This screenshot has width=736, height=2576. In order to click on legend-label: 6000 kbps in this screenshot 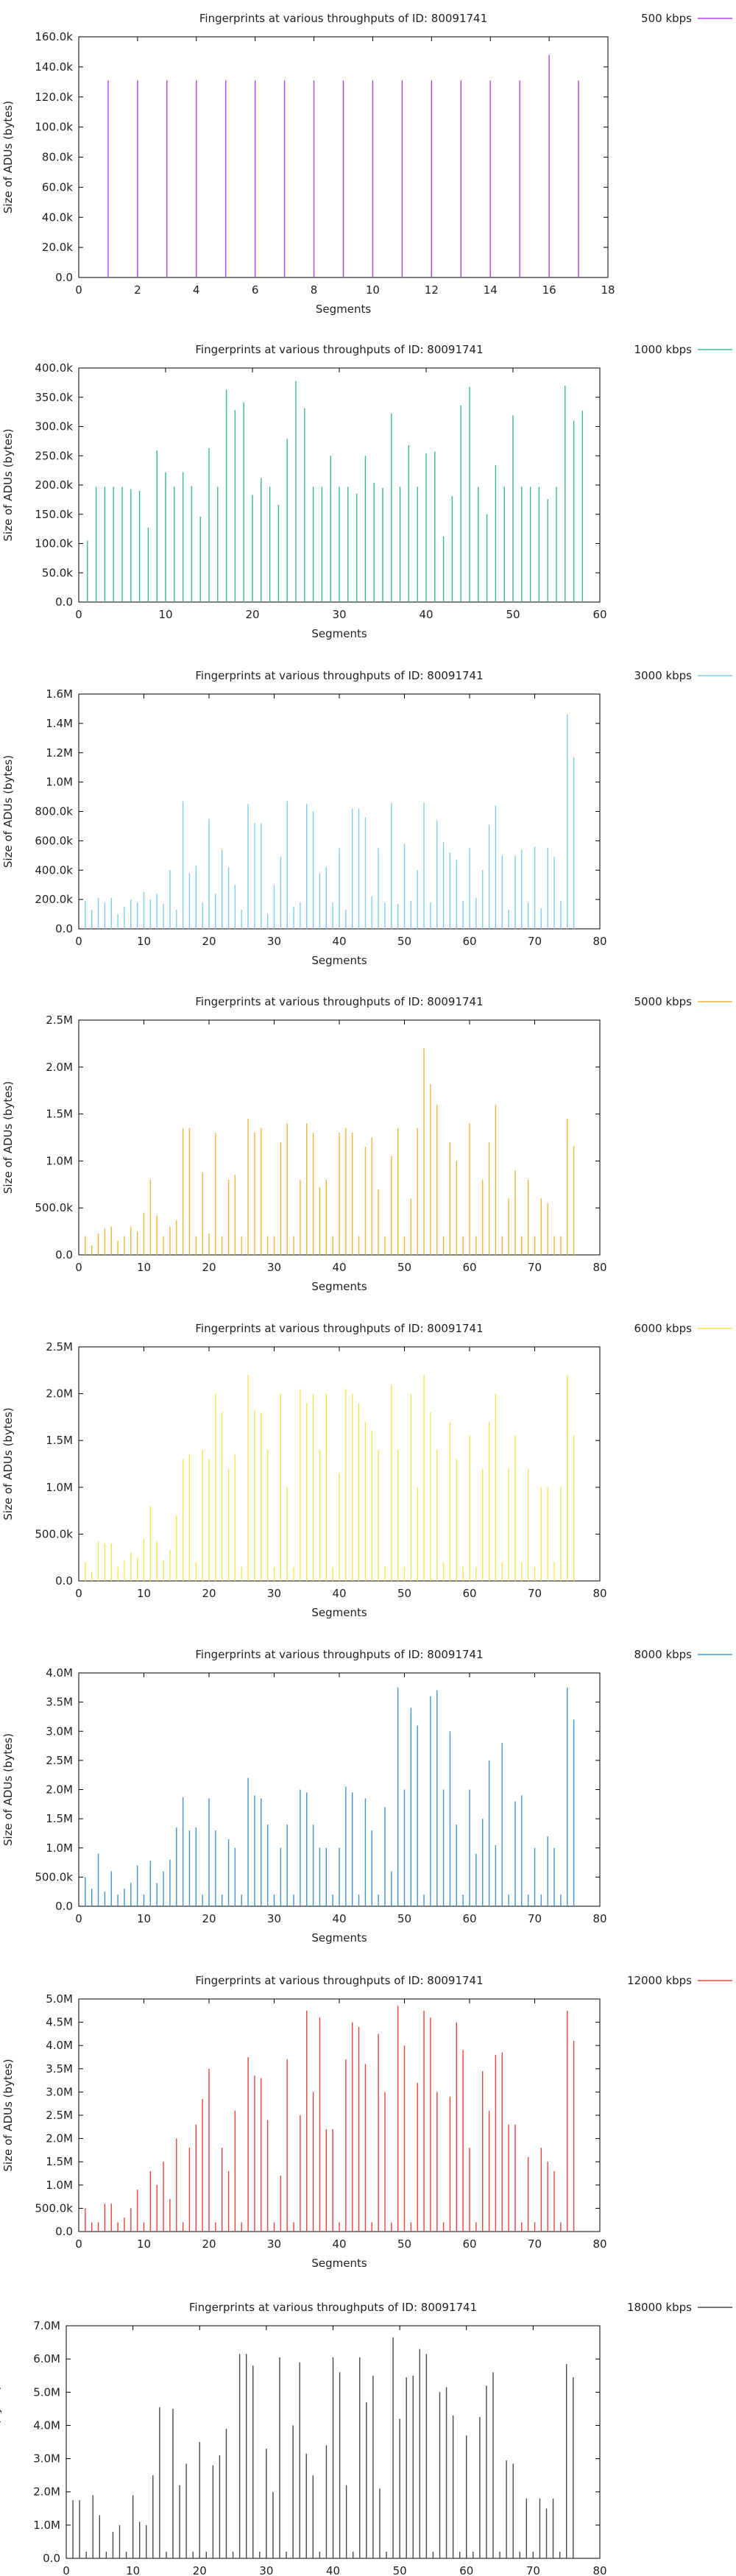, I will do `click(663, 1328)`.